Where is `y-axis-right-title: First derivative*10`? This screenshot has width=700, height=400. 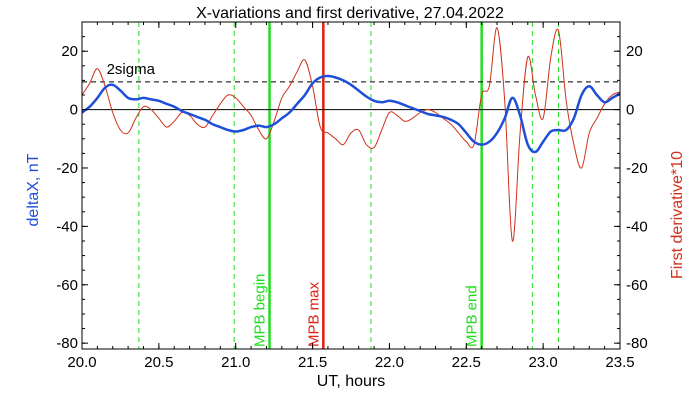
y-axis-right-title: First derivative*10 is located at coordinates (677, 215).